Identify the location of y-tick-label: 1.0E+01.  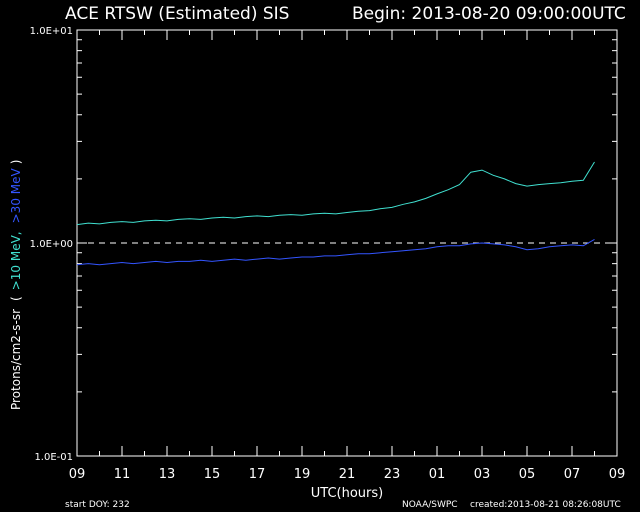
(51, 31).